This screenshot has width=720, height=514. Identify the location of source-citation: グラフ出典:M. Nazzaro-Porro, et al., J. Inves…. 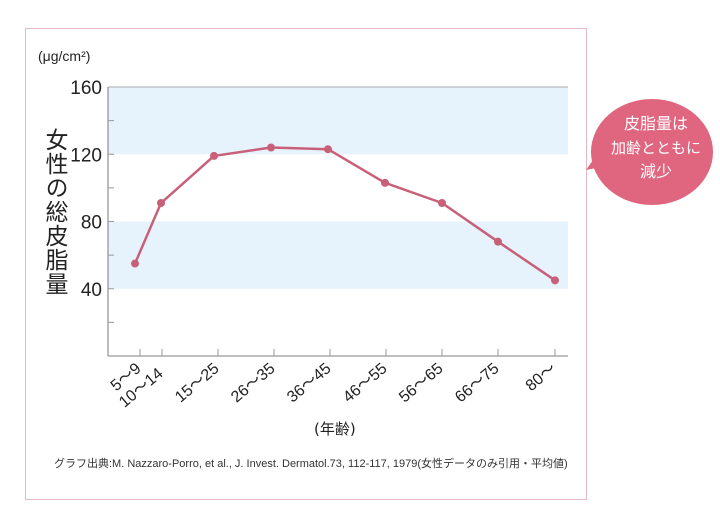
(311, 464).